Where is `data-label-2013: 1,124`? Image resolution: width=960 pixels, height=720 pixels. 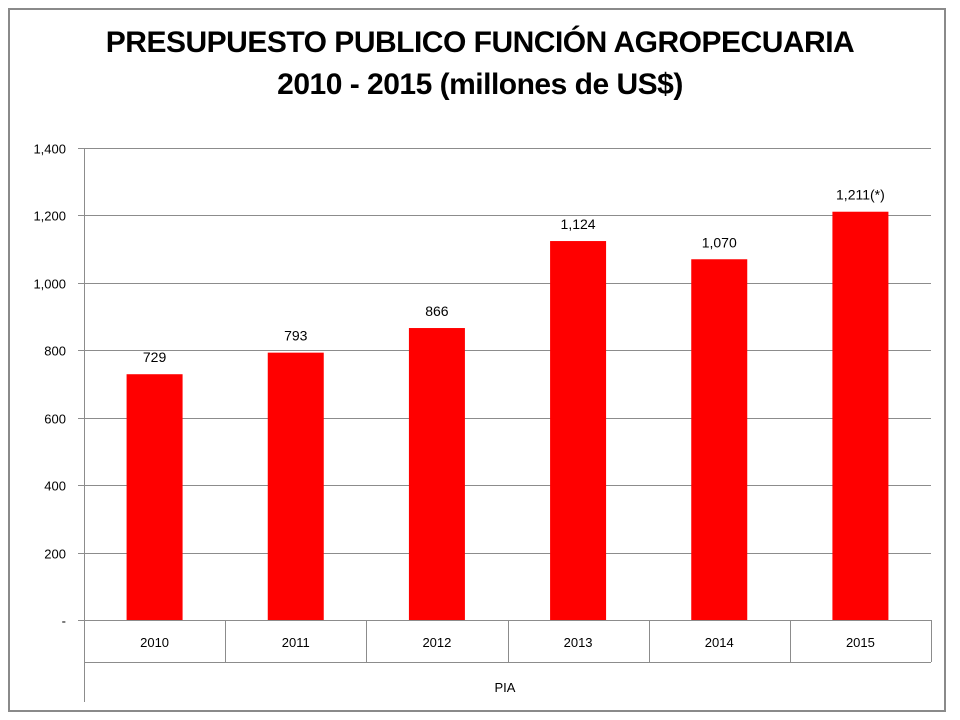 data-label-2013: 1,124 is located at coordinates (578, 224).